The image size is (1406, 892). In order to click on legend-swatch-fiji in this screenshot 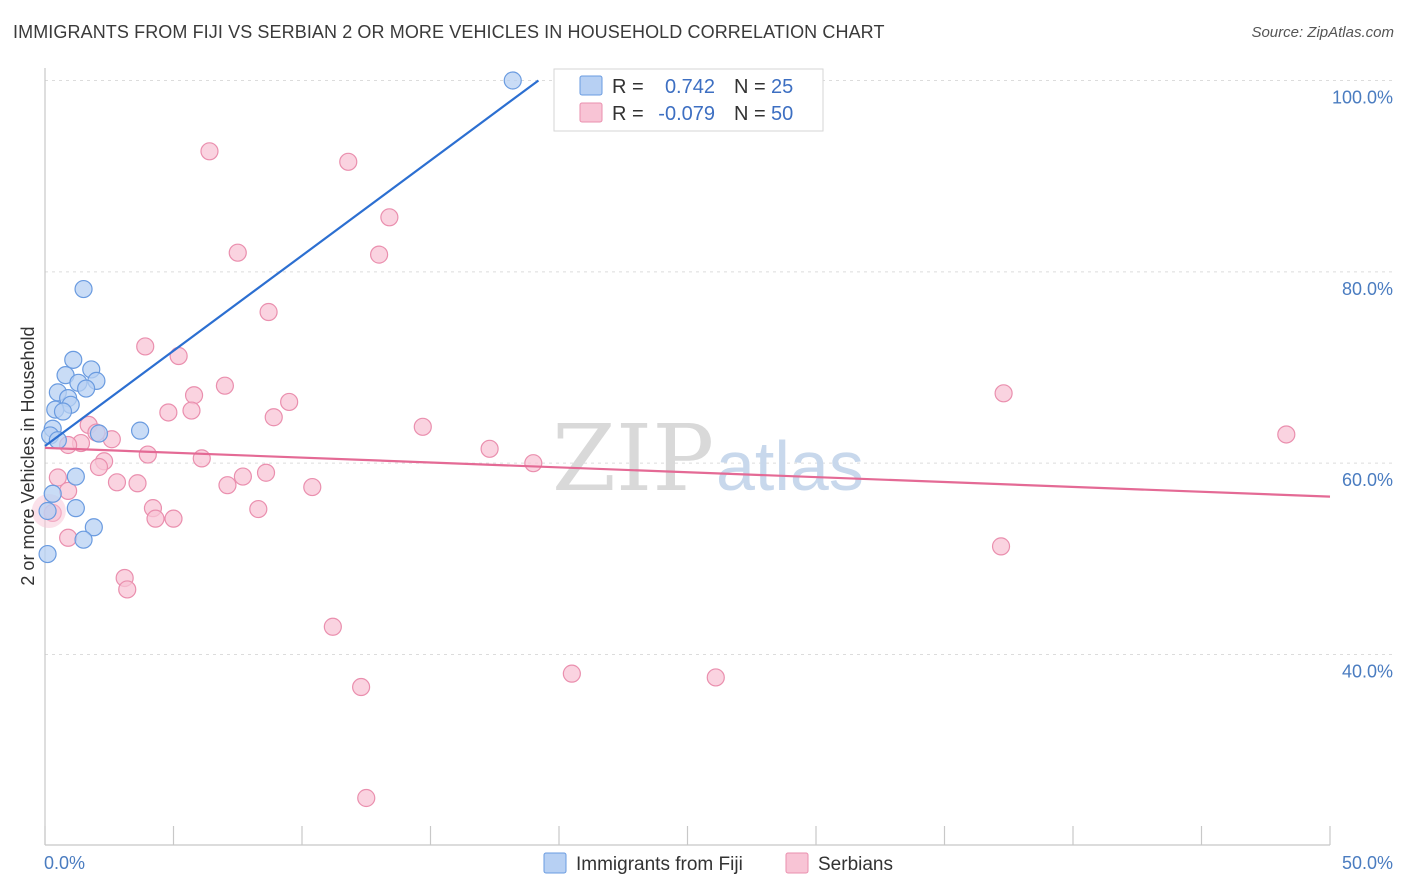, I will do `click(591, 85)`.